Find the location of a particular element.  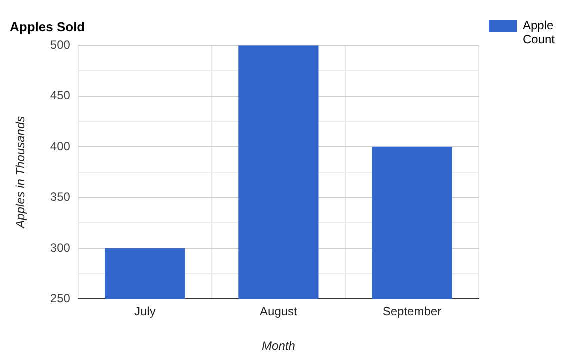

chart-title: Apples Sold is located at coordinates (48, 26).